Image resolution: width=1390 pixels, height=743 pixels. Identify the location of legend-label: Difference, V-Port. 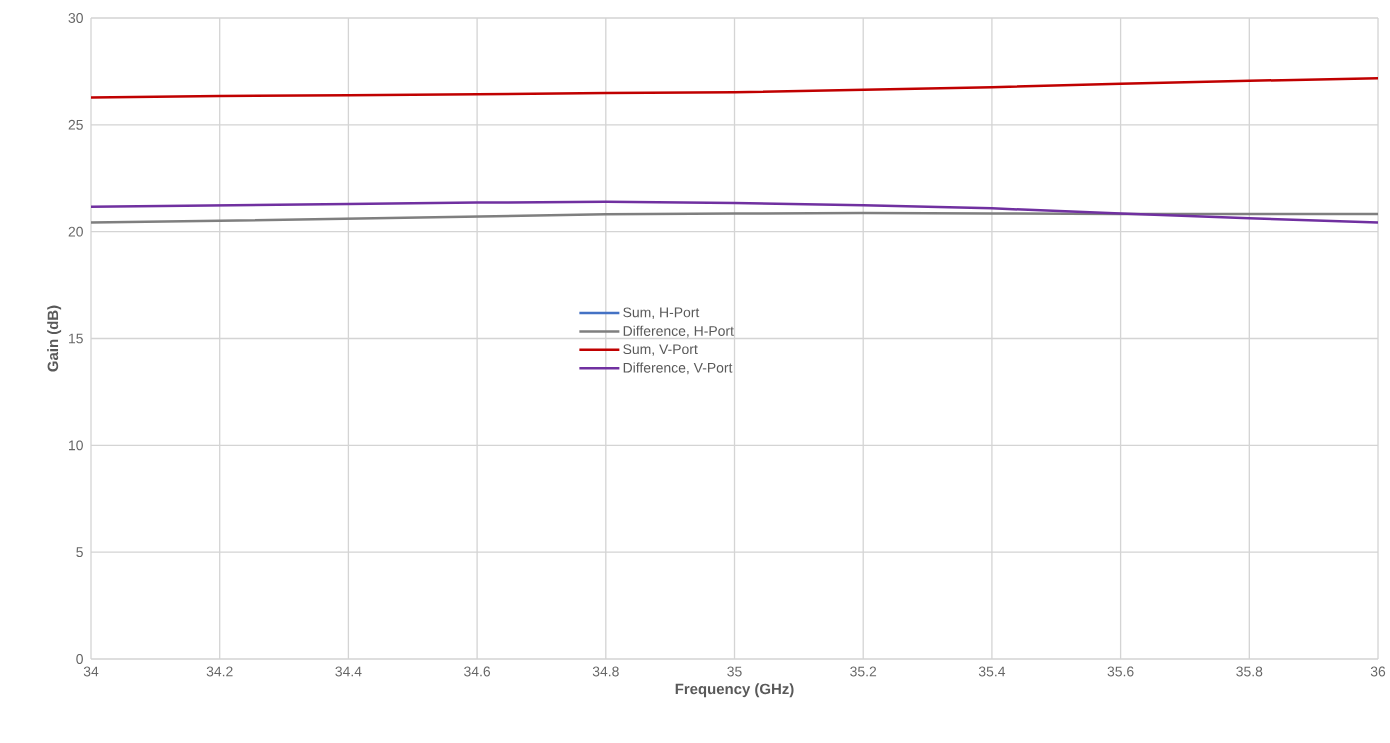
(678, 368).